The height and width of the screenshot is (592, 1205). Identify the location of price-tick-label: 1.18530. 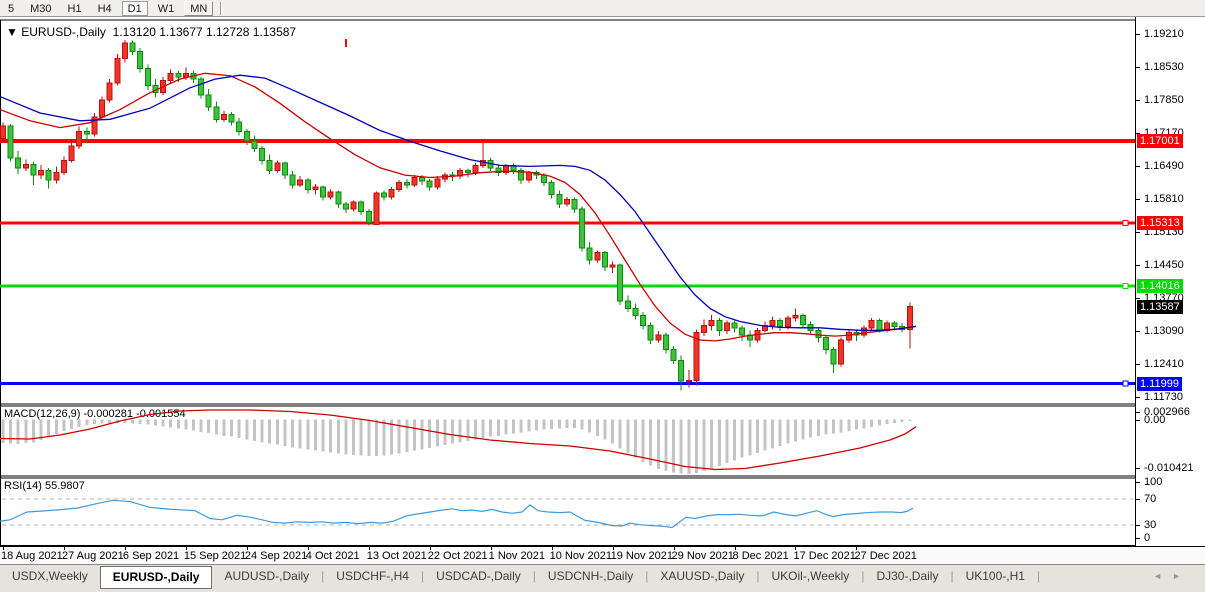
(1164, 66).